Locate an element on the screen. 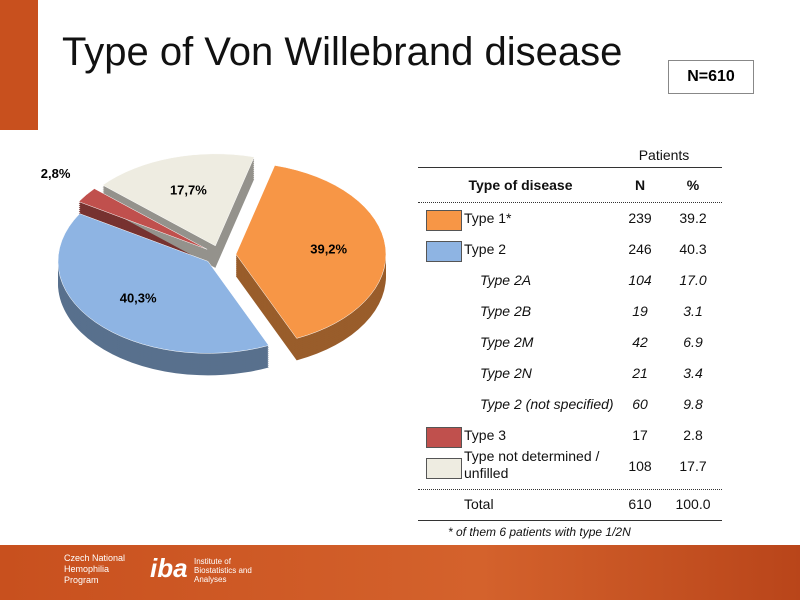 The width and height of the screenshot is (800, 600). table-cell: Type 2A is located at coordinates (506, 280).